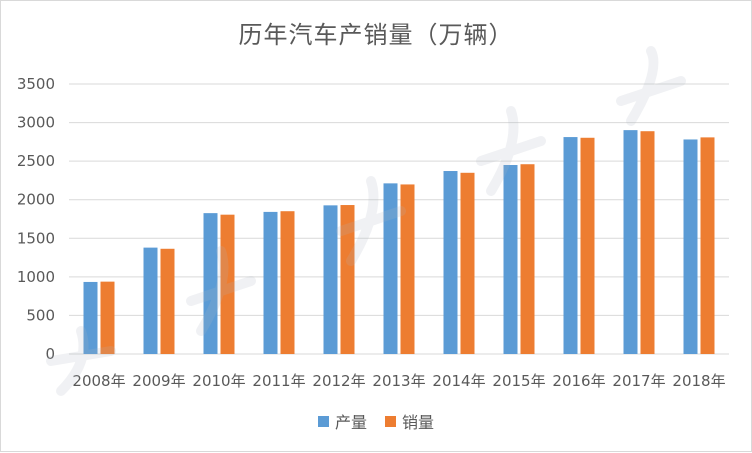 The width and height of the screenshot is (752, 453). I want to click on chart-title: 历年汽车产销量（万辆）, so click(376, 35).